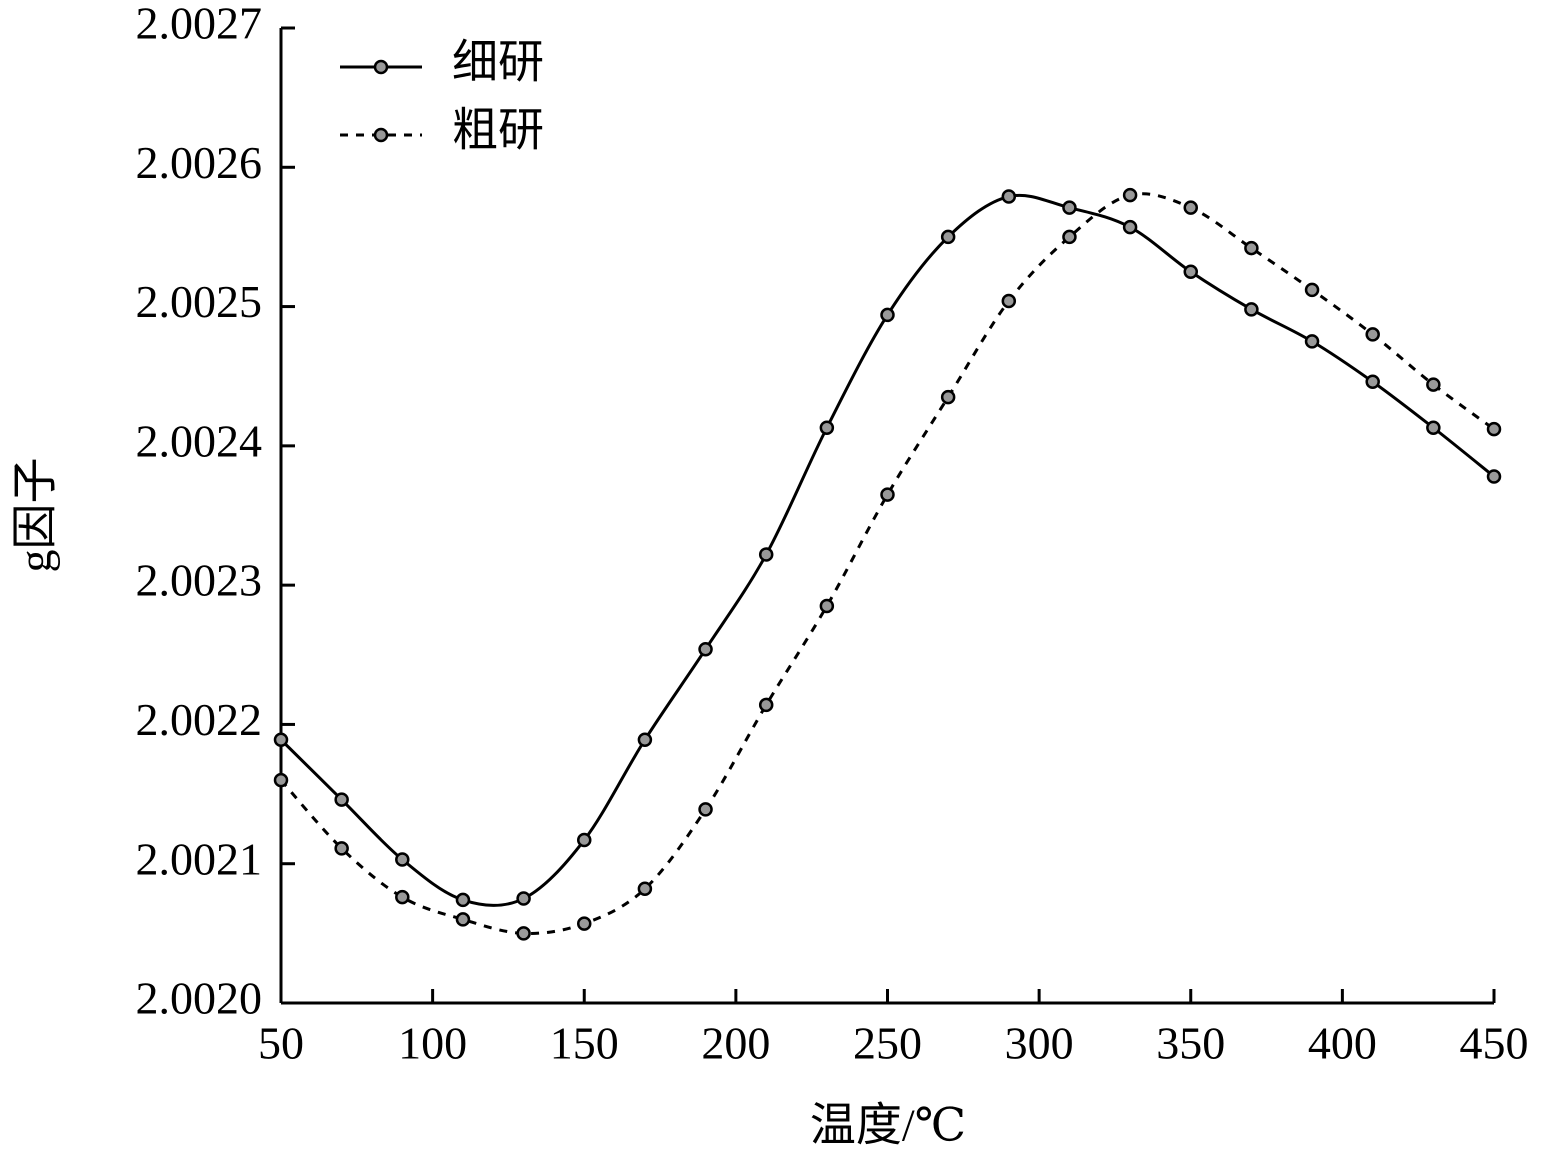 The width and height of the screenshot is (1542, 1160). What do you see at coordinates (1039, 1043) in the screenshot?
I see `x-tick-label: 300` at bounding box center [1039, 1043].